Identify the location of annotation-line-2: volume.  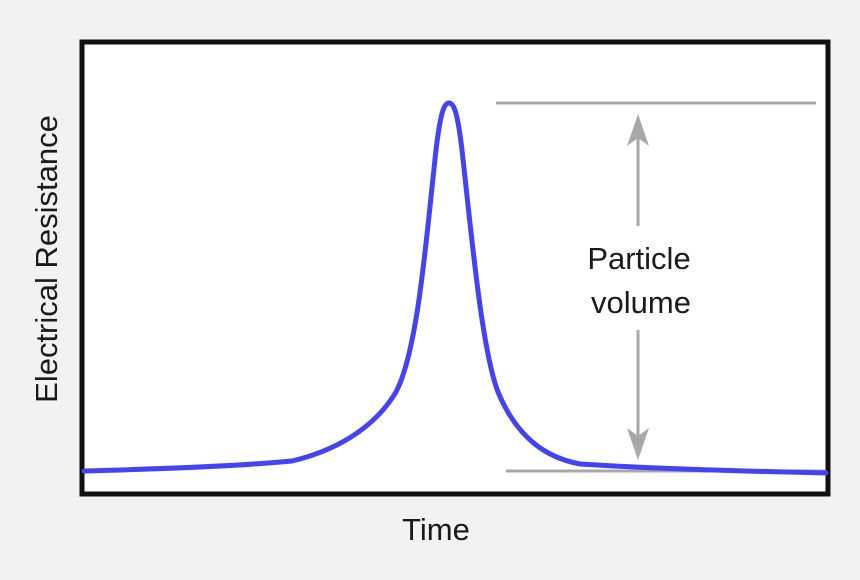
(641, 302).